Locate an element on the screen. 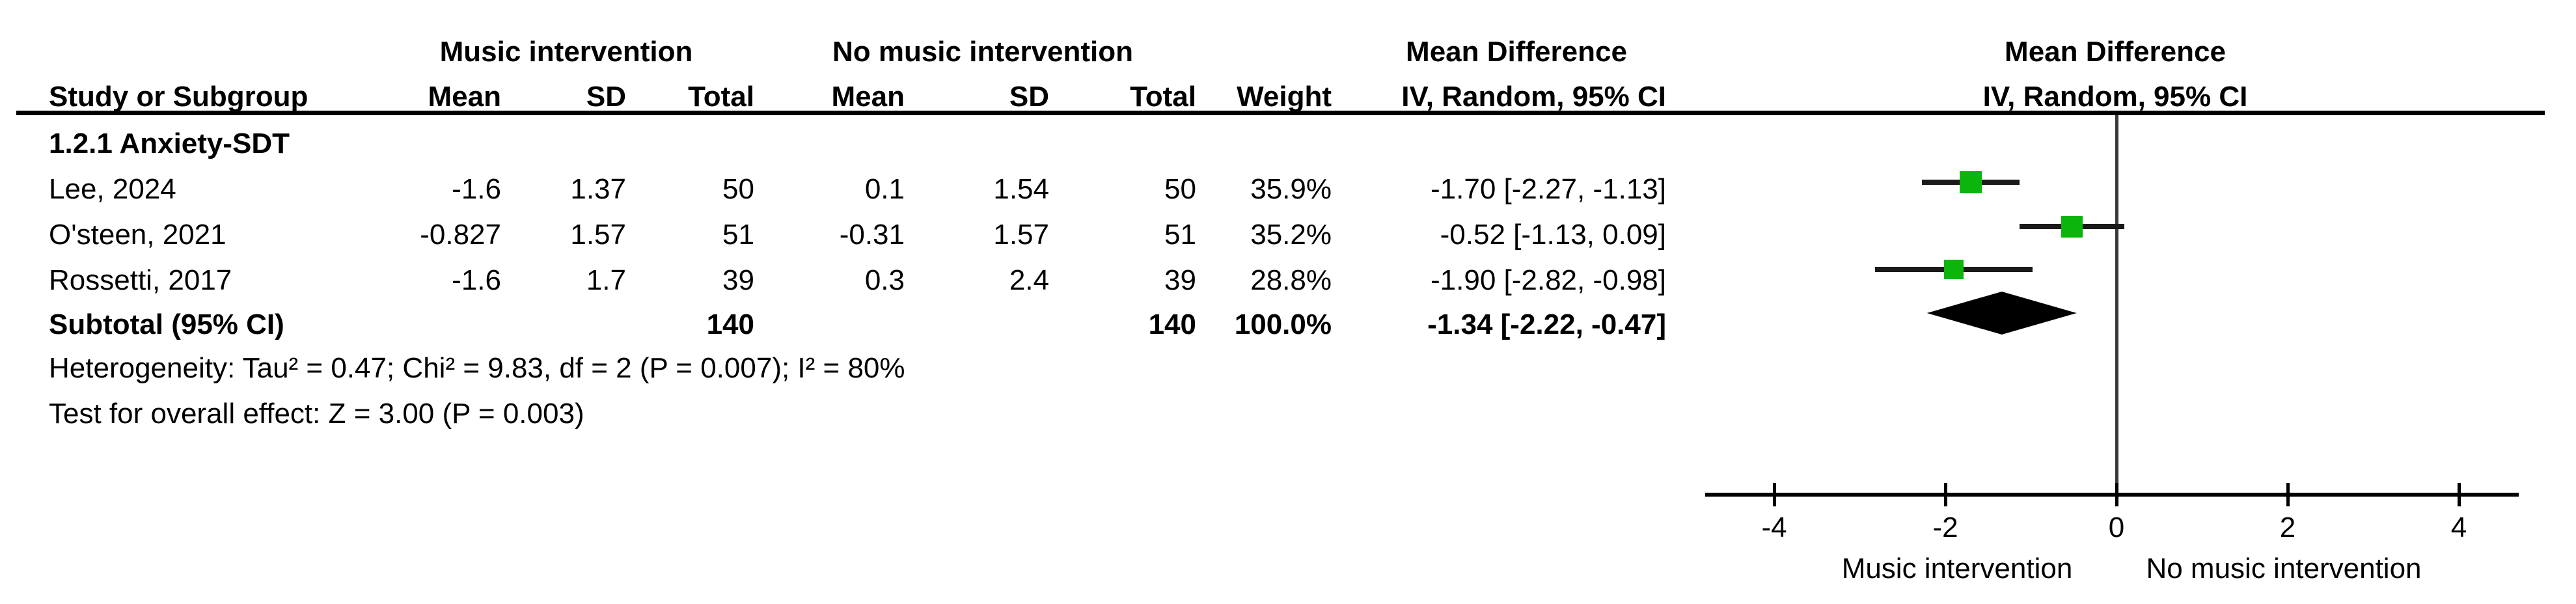  cell-total2: 50 is located at coordinates (1180, 189).